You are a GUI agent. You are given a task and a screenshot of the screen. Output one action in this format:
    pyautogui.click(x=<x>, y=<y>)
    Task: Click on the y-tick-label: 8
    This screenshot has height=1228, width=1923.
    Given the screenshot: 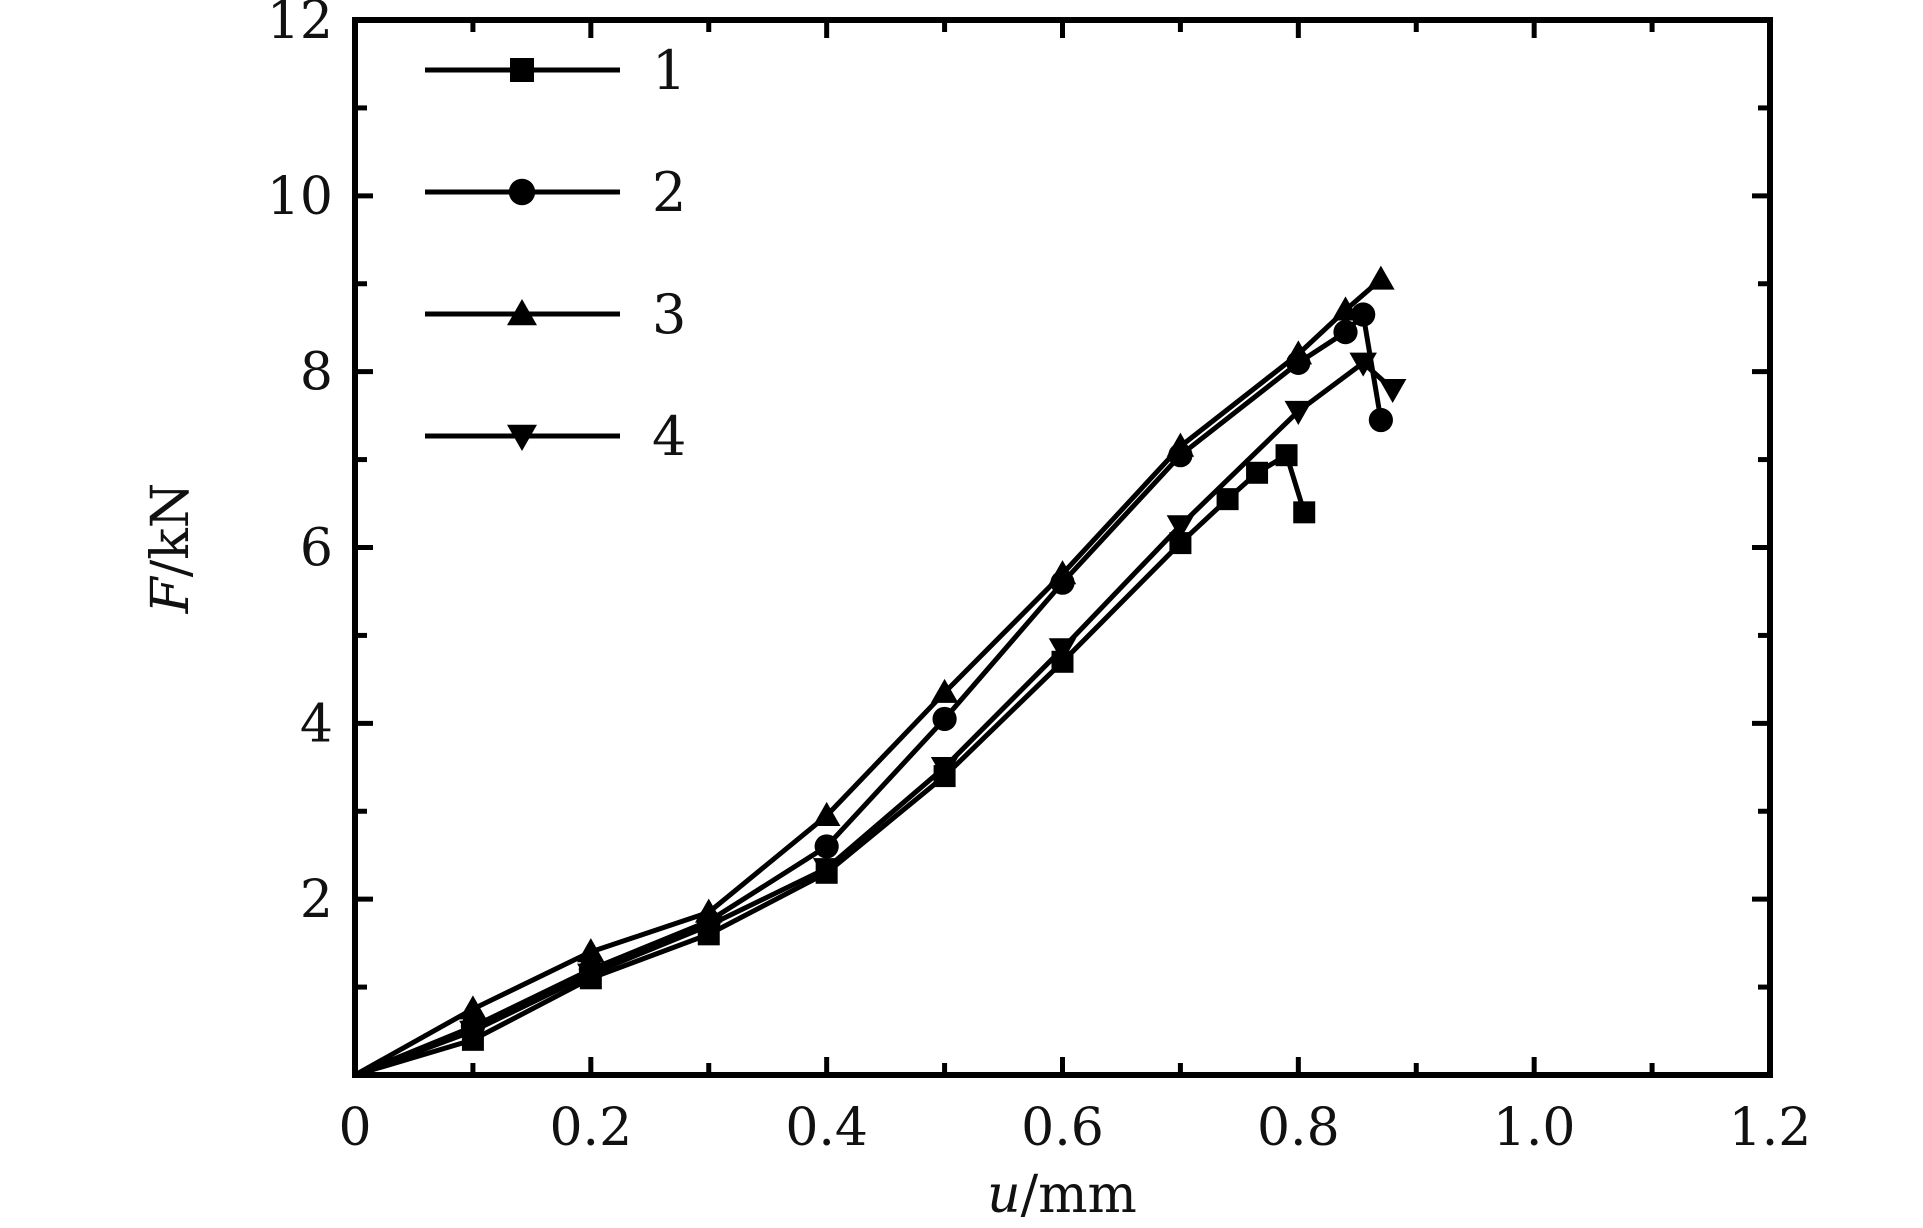 What is the action you would take?
    pyautogui.click(x=316, y=373)
    